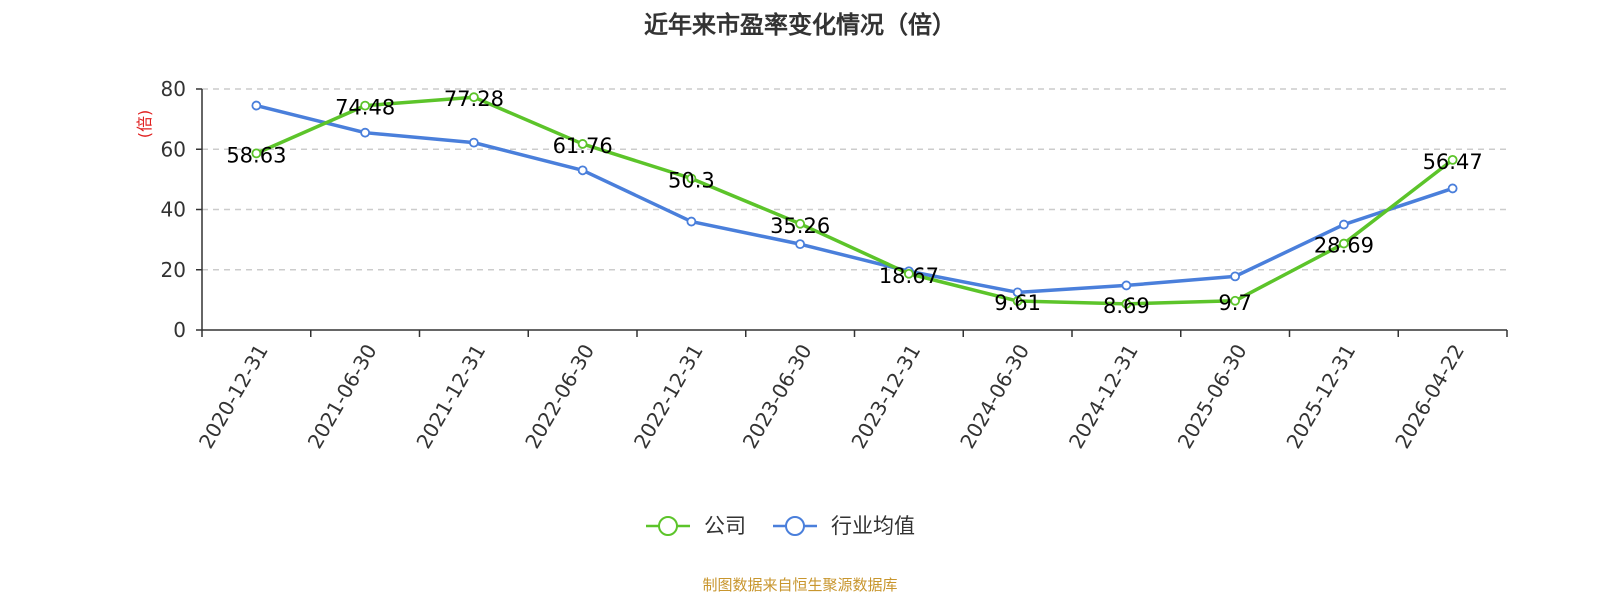  I want to click on y-tick-label: 40, so click(173, 210).